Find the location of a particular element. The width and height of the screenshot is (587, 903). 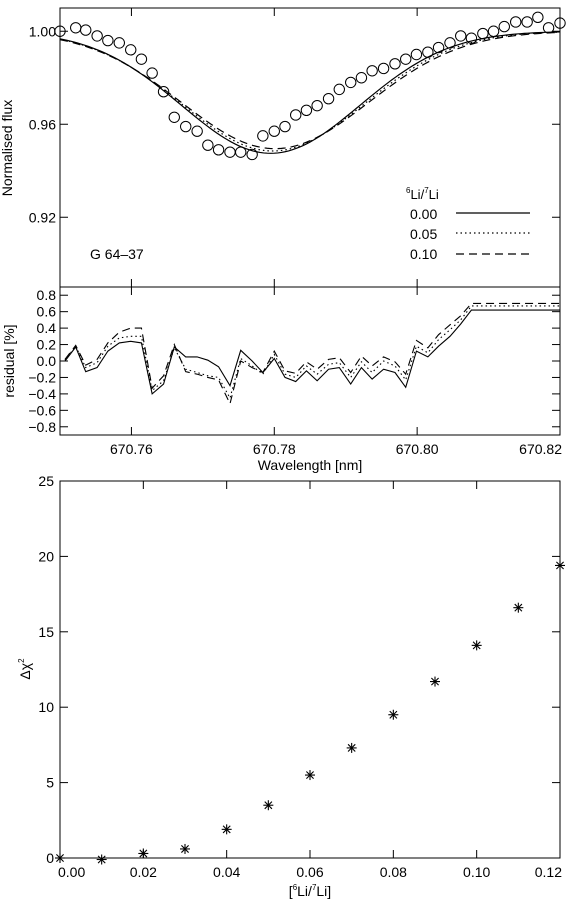

chi2-x-label-close: Li] is located at coordinates (323, 891).